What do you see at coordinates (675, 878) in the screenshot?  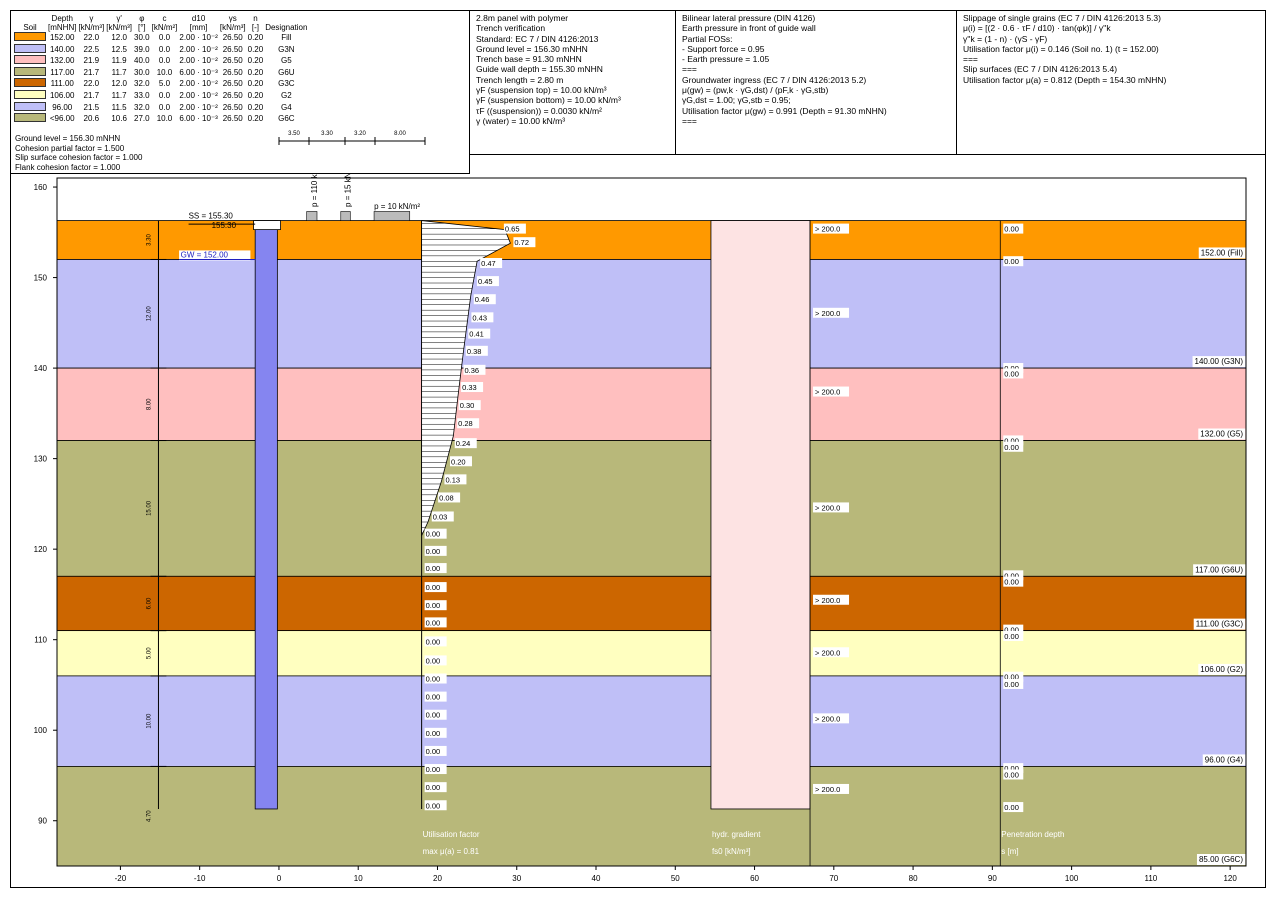 I see `x-tick-label: 50` at bounding box center [675, 878].